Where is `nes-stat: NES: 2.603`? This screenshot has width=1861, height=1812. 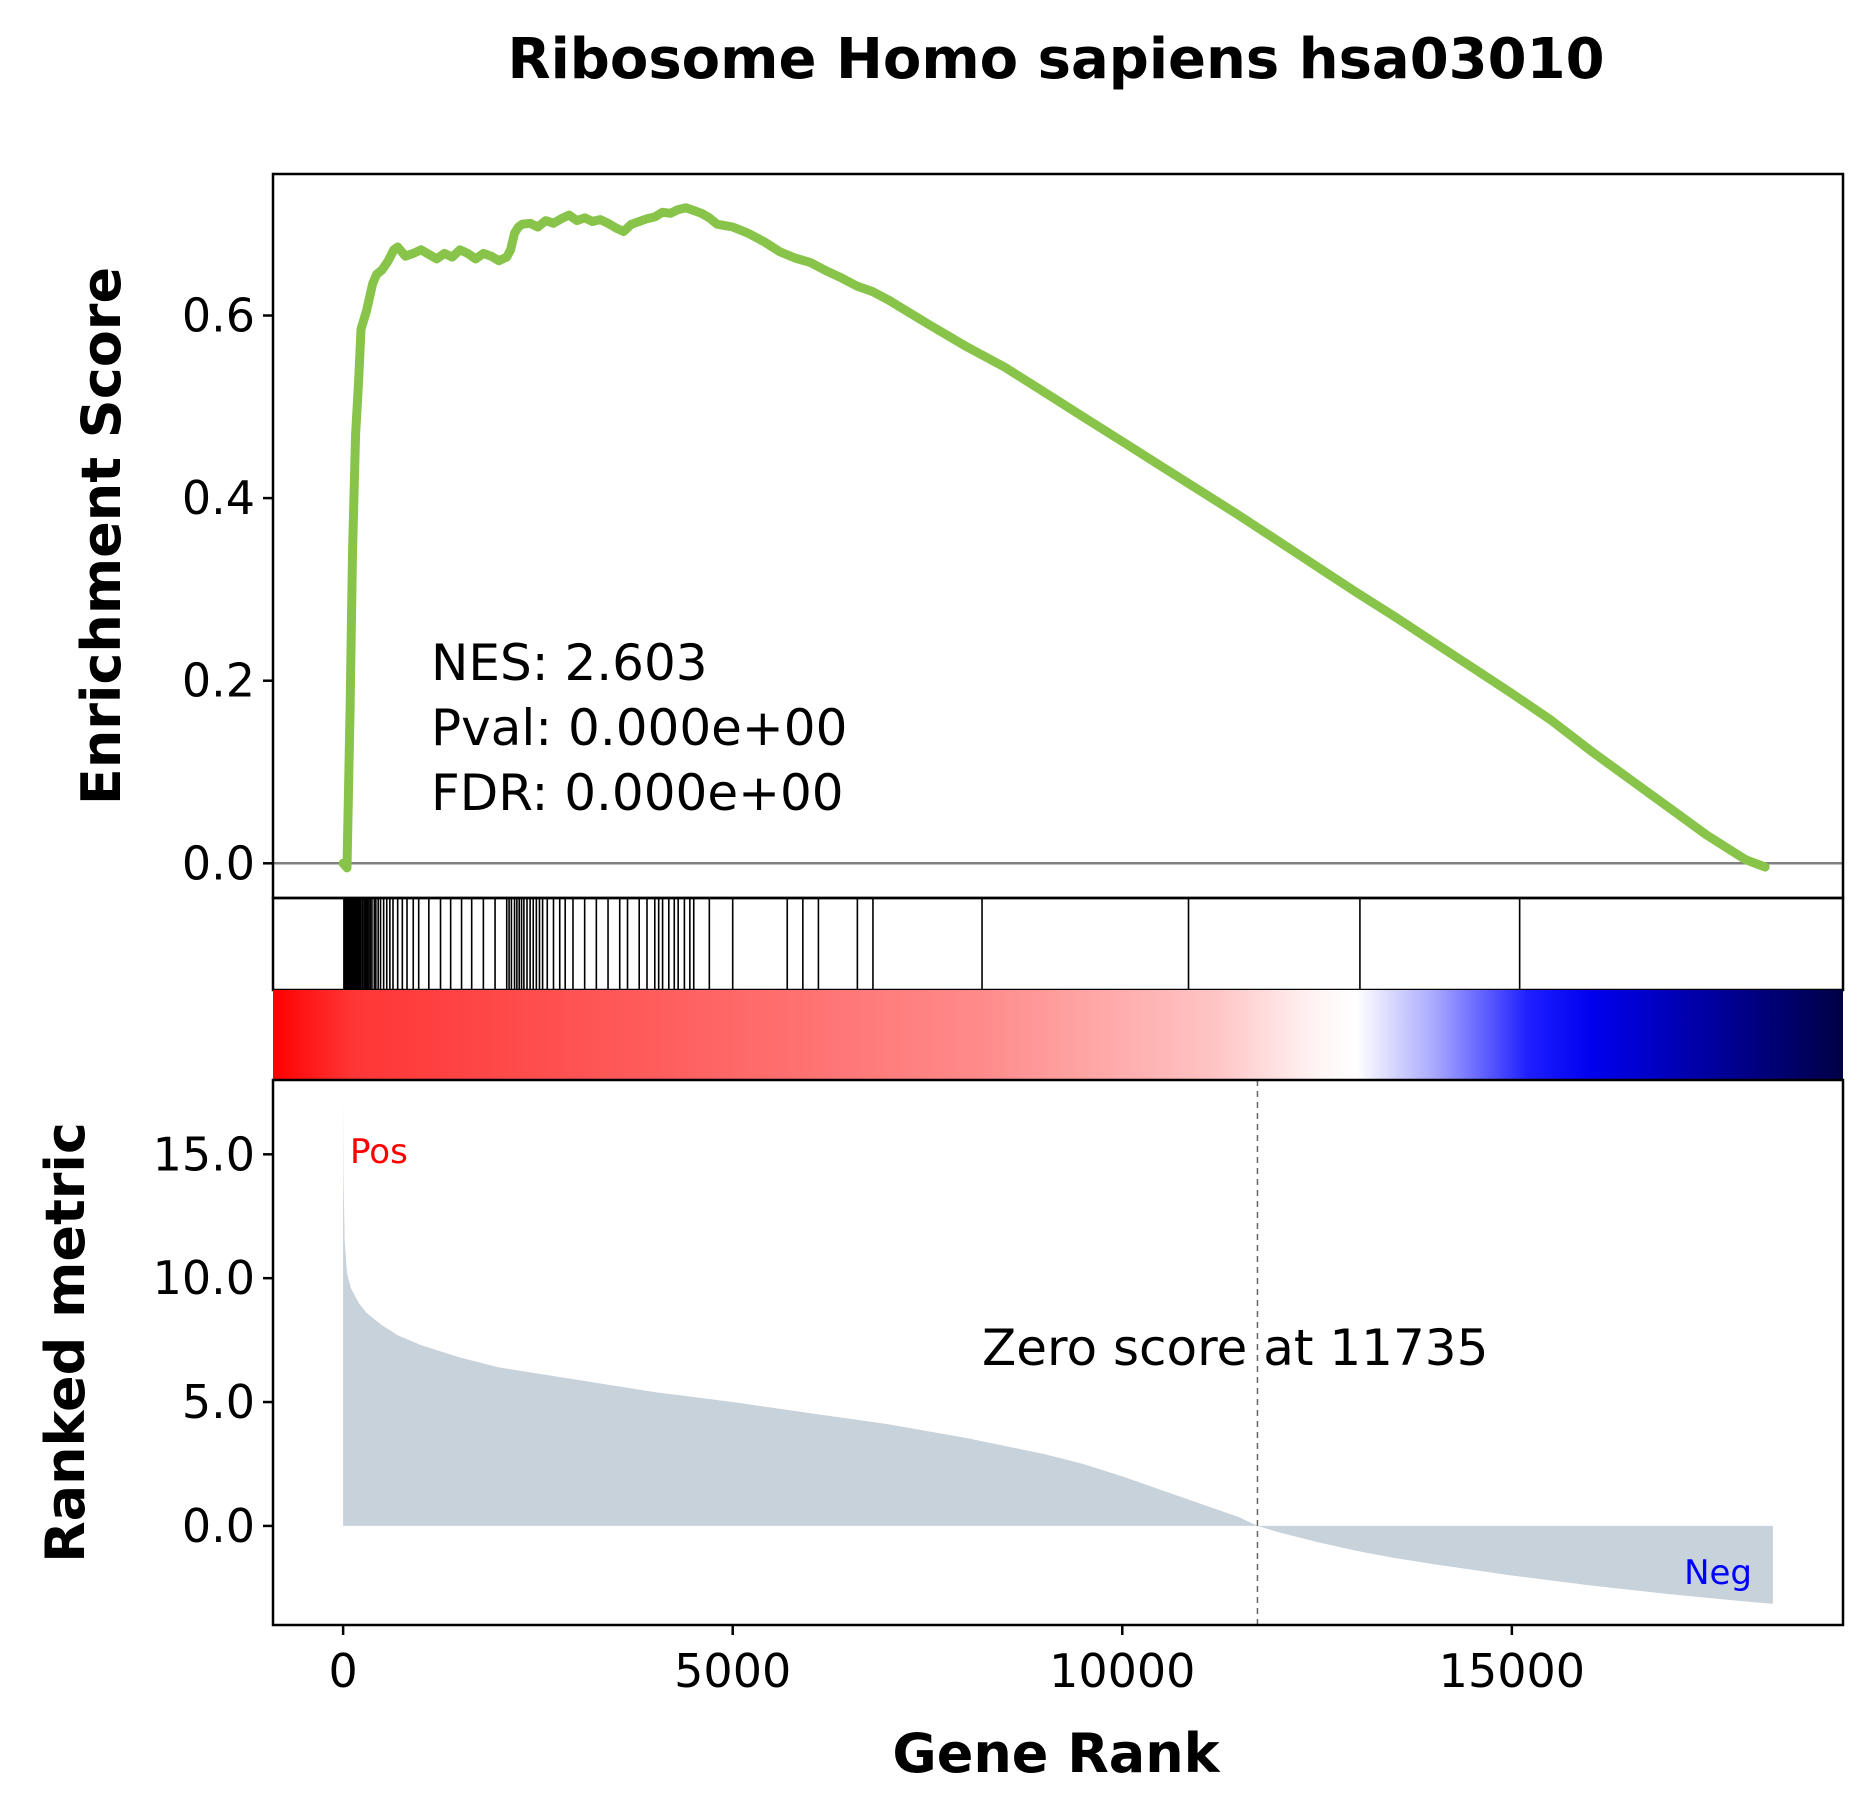 nes-stat: NES: 2.603 is located at coordinates (569, 663).